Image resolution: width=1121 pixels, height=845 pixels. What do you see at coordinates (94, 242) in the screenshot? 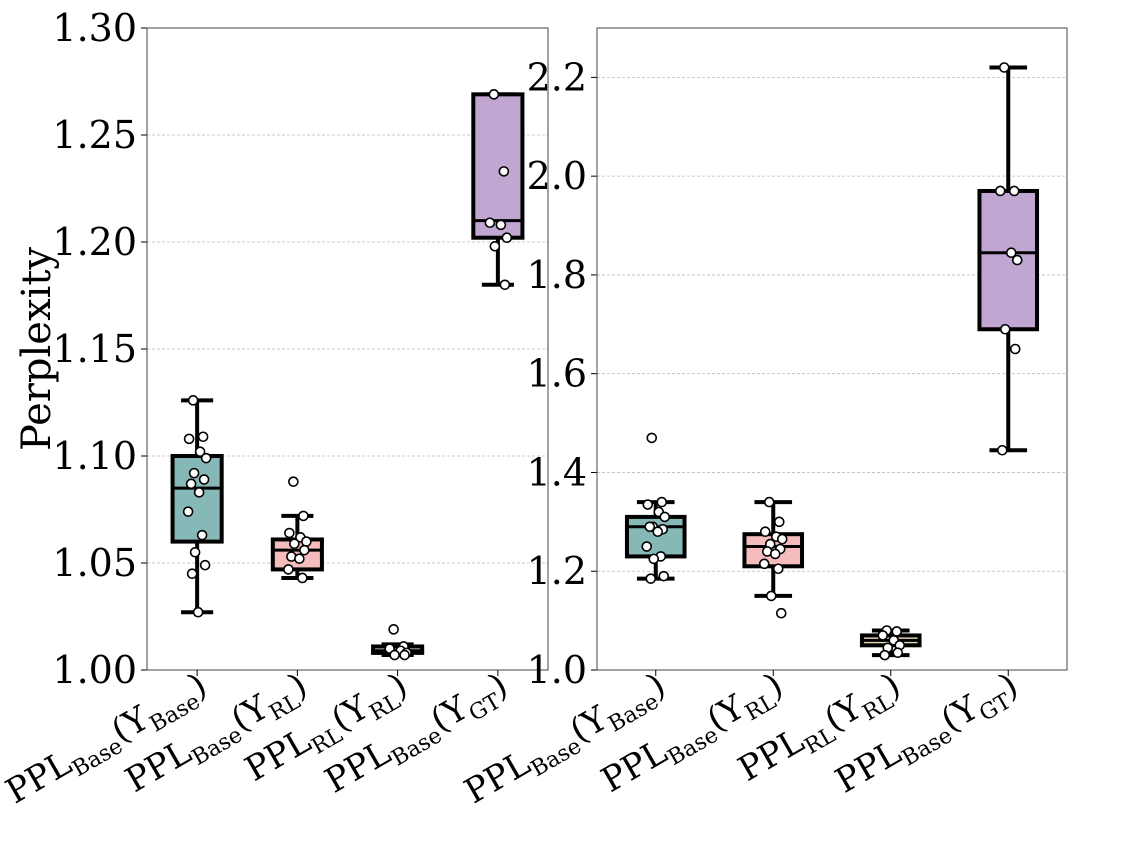
I see `y-tick-label: 1.20` at bounding box center [94, 242].